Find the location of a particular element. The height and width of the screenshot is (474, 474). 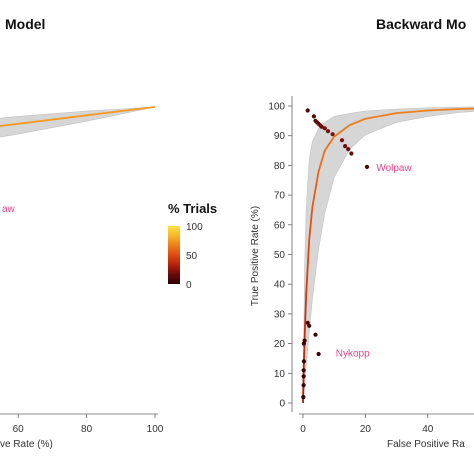

right-x-ticks: 0 20 40 is located at coordinates (367, 424).